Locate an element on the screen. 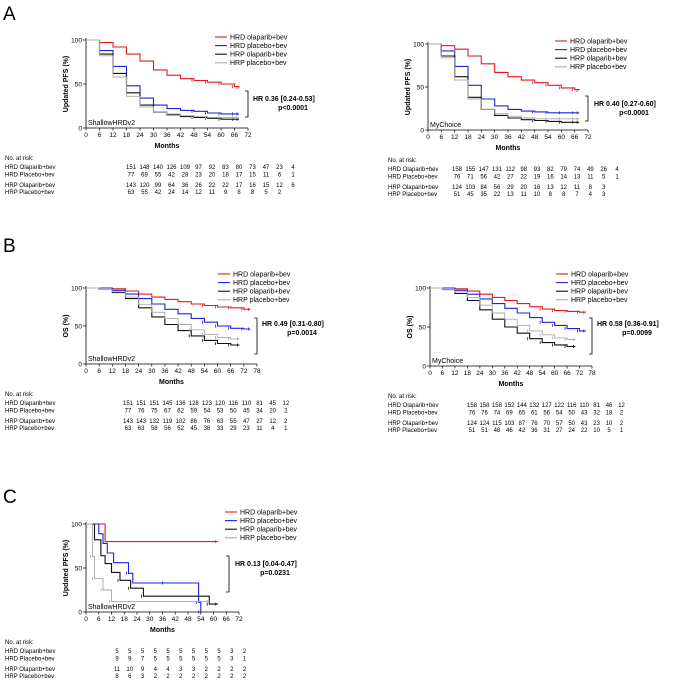  risk-count: 4 is located at coordinates (591, 195).